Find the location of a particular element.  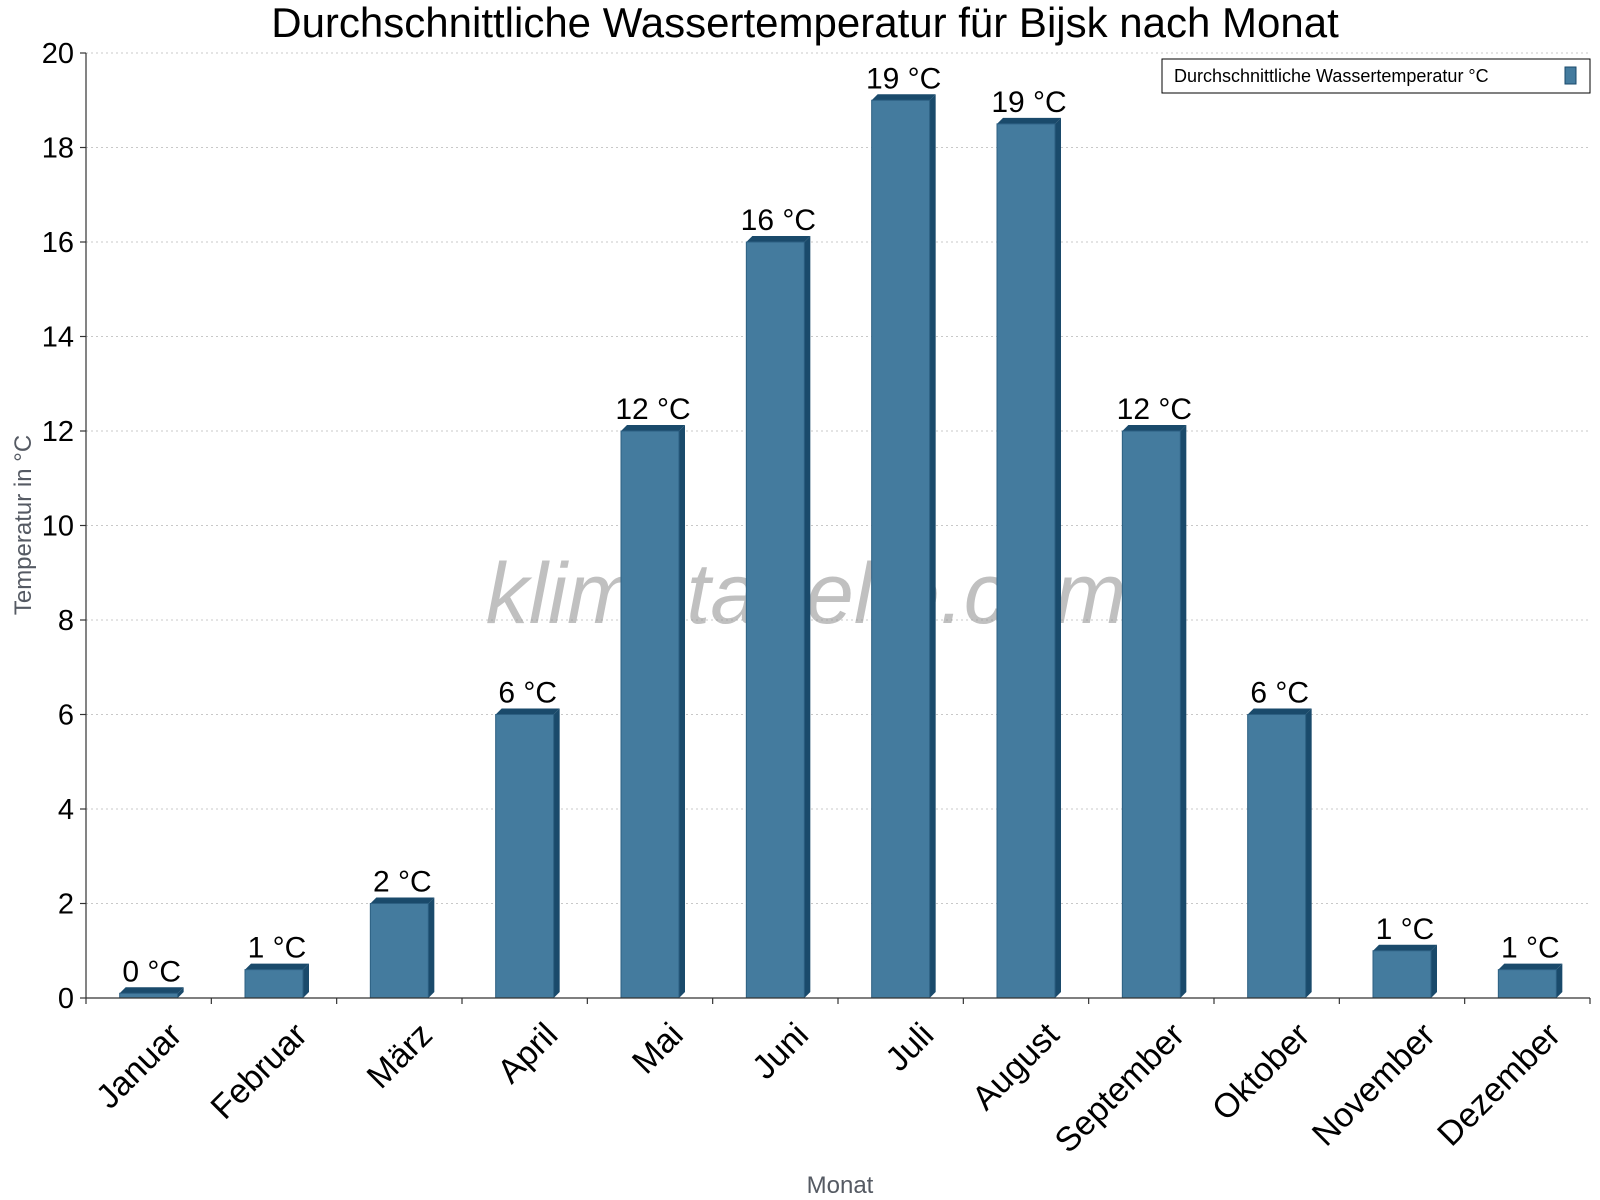

y-tick-label: 20 is located at coordinates (58, 54).